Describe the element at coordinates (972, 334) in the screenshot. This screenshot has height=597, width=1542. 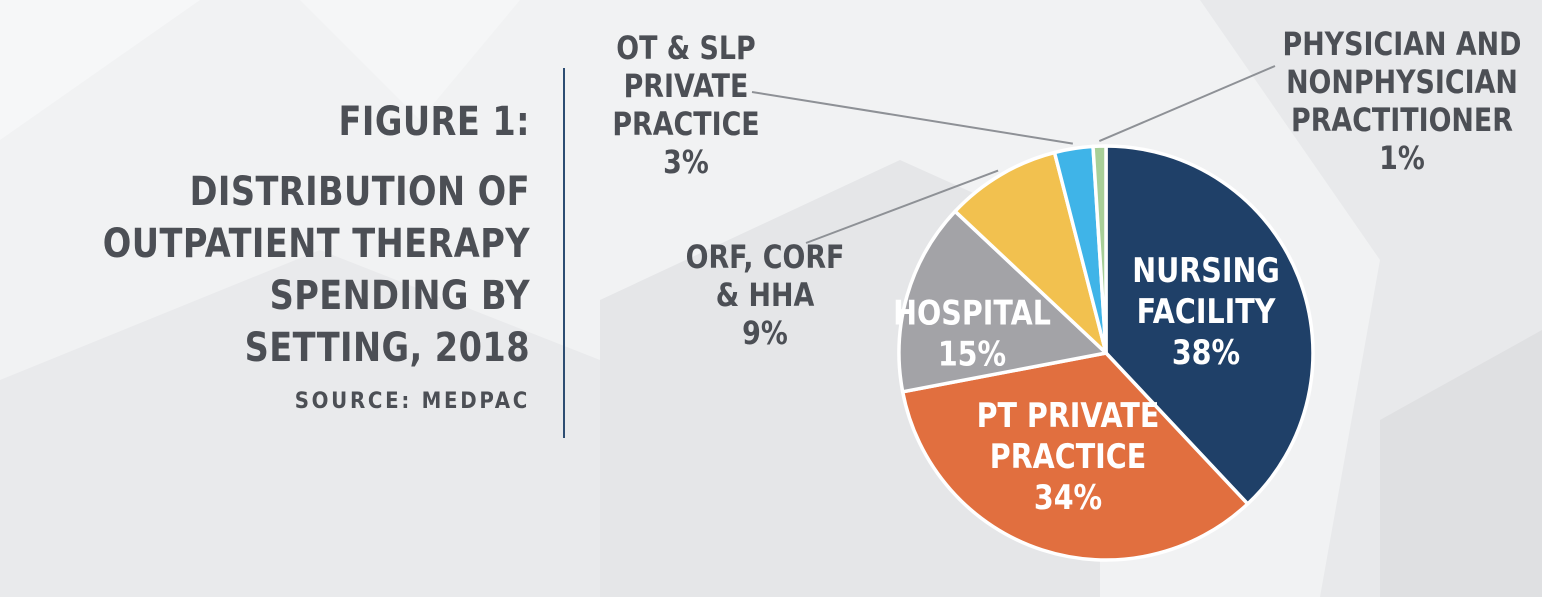
I see `slice-label-hospital: HOSPITAL 15%` at that location.